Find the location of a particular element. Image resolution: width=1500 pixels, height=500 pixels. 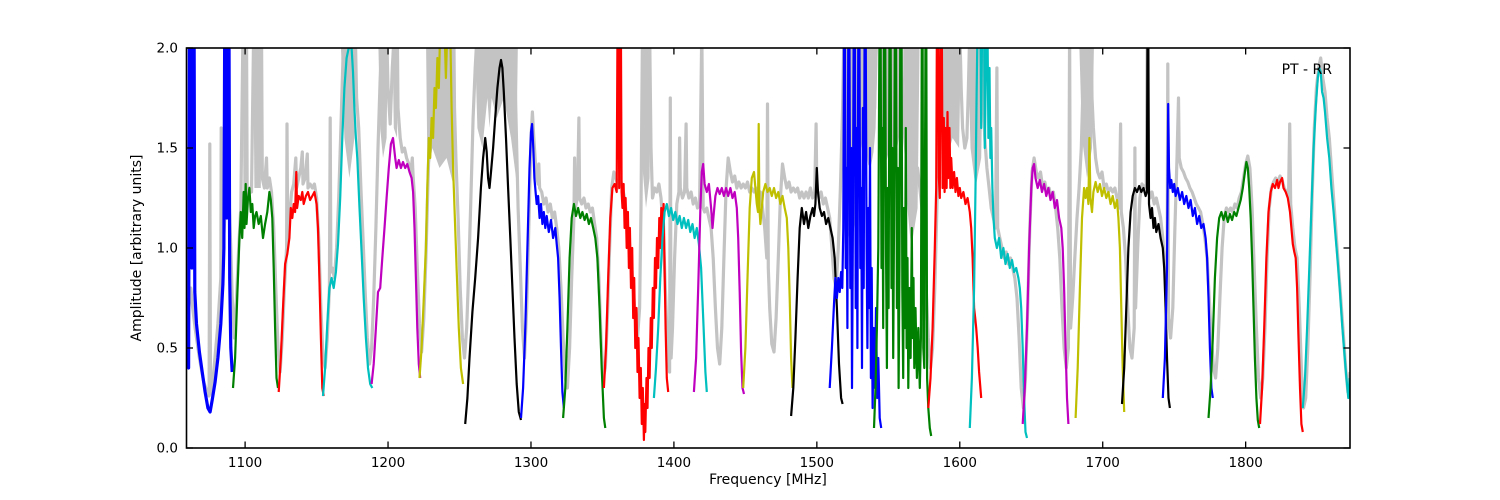

y-tick-label: 1.0 is located at coordinates (167, 249).